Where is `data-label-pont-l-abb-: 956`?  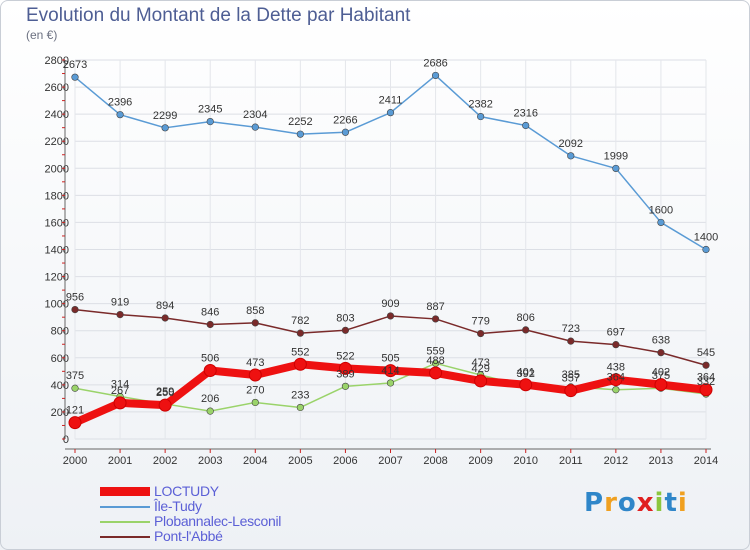 data-label-pont-l-abb-: 956 is located at coordinates (75, 298).